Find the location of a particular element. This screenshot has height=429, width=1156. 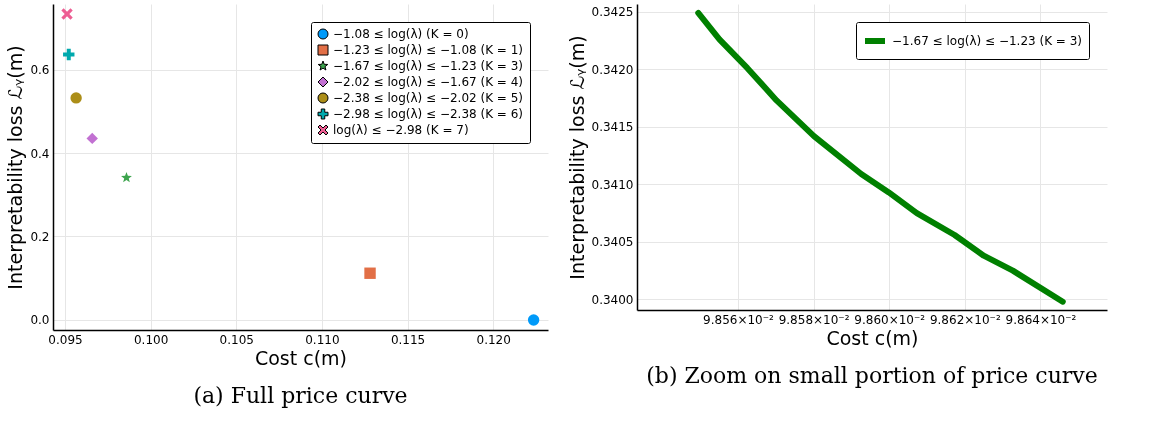

x-tick-label: 0.095 is located at coordinates (65, 339).